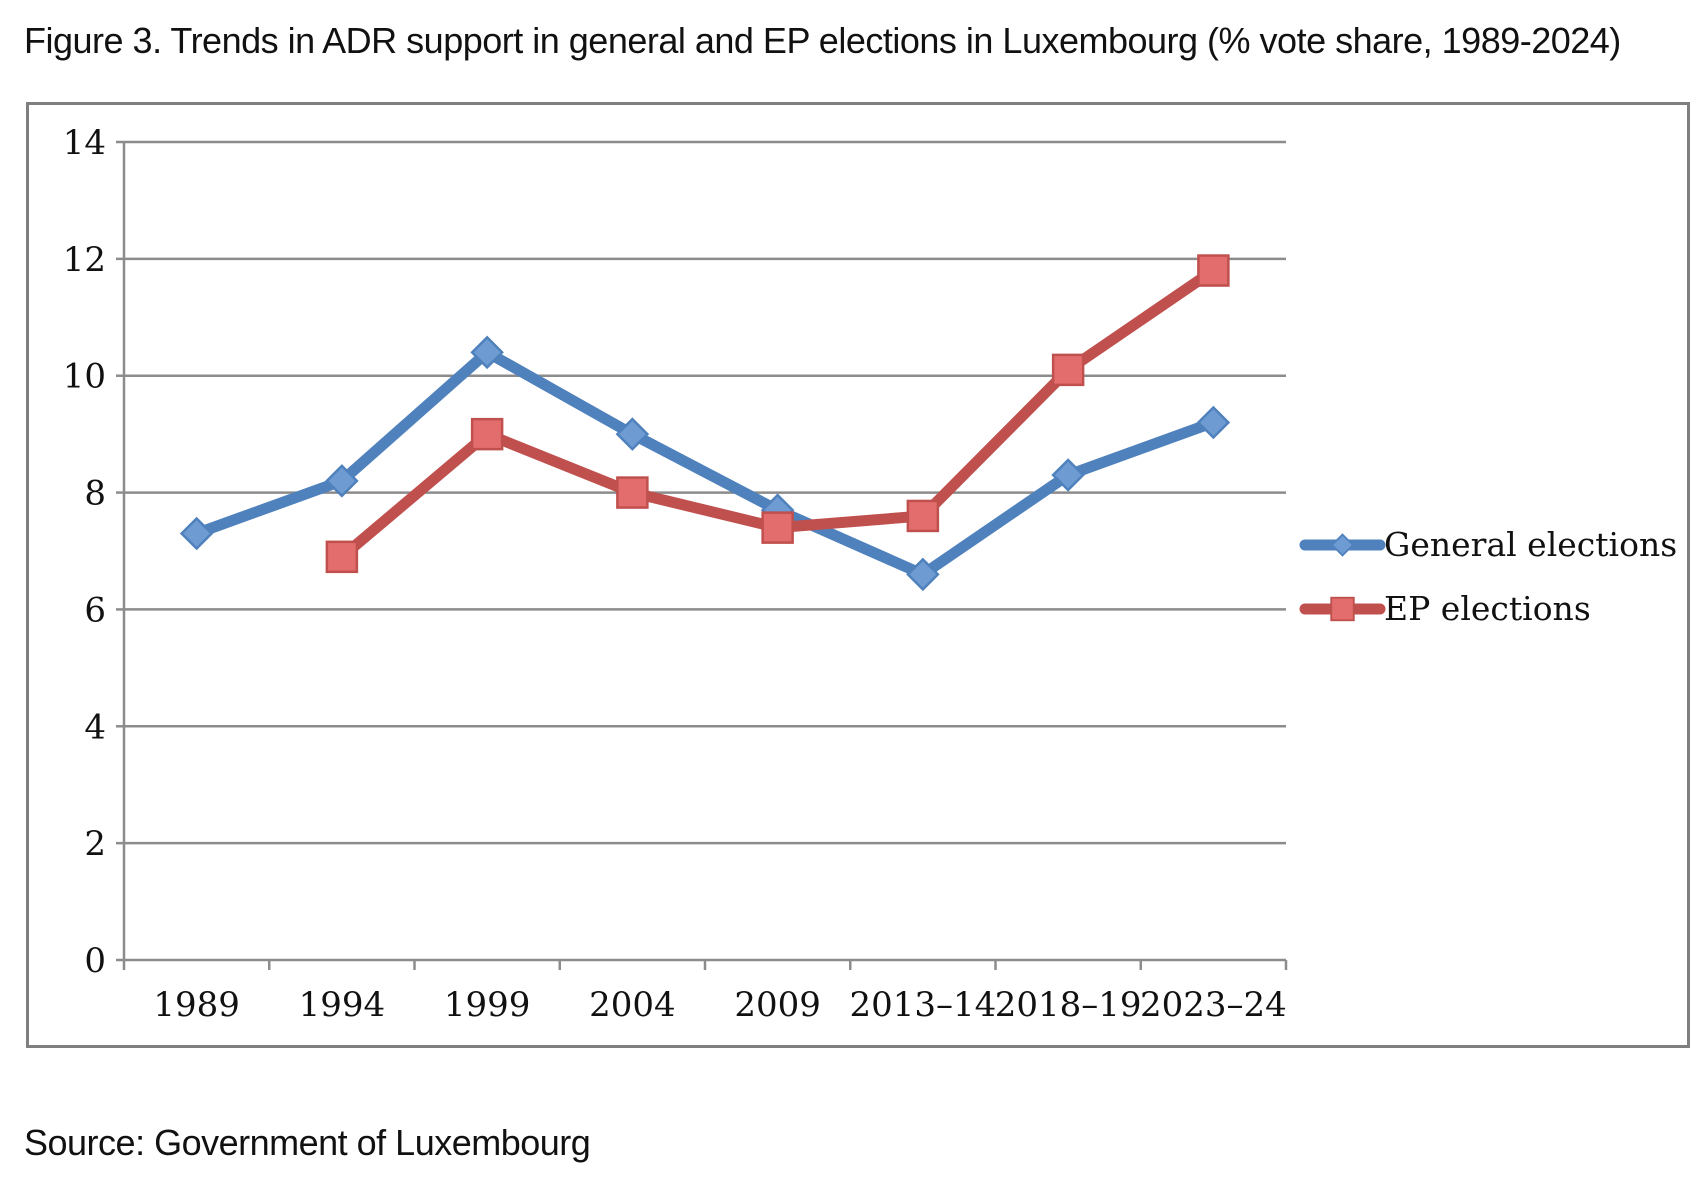  I want to click on x-tick-label: 1989, so click(196, 1005).